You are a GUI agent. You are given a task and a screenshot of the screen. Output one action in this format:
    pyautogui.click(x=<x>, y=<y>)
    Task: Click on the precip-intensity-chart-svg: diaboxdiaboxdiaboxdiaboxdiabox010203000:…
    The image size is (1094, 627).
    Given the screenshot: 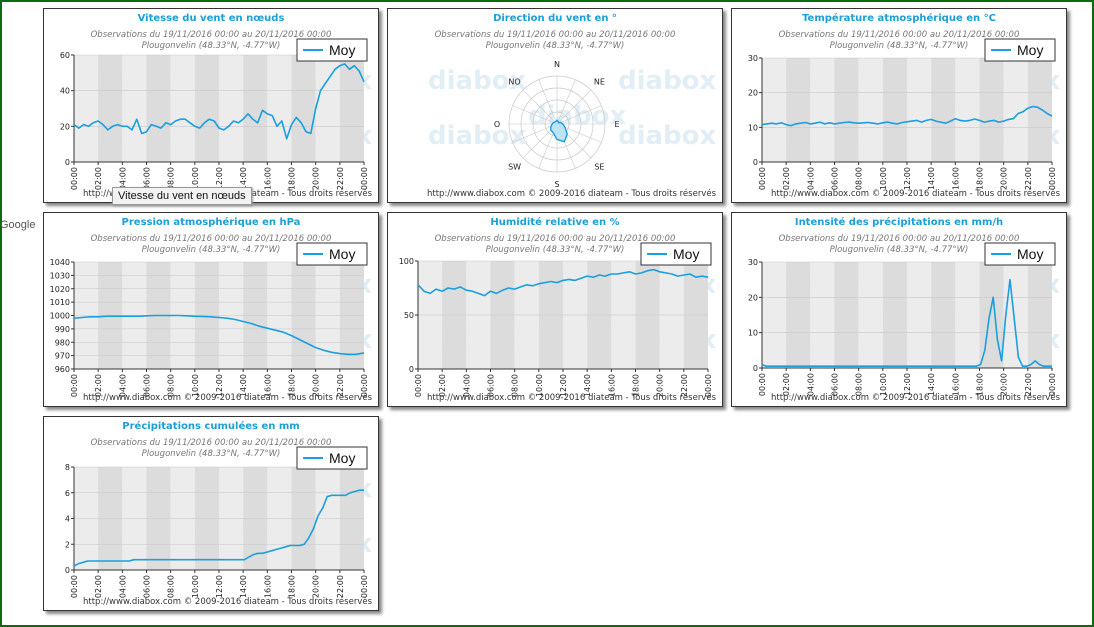 What is the action you would take?
    pyautogui.click(x=904, y=319)
    